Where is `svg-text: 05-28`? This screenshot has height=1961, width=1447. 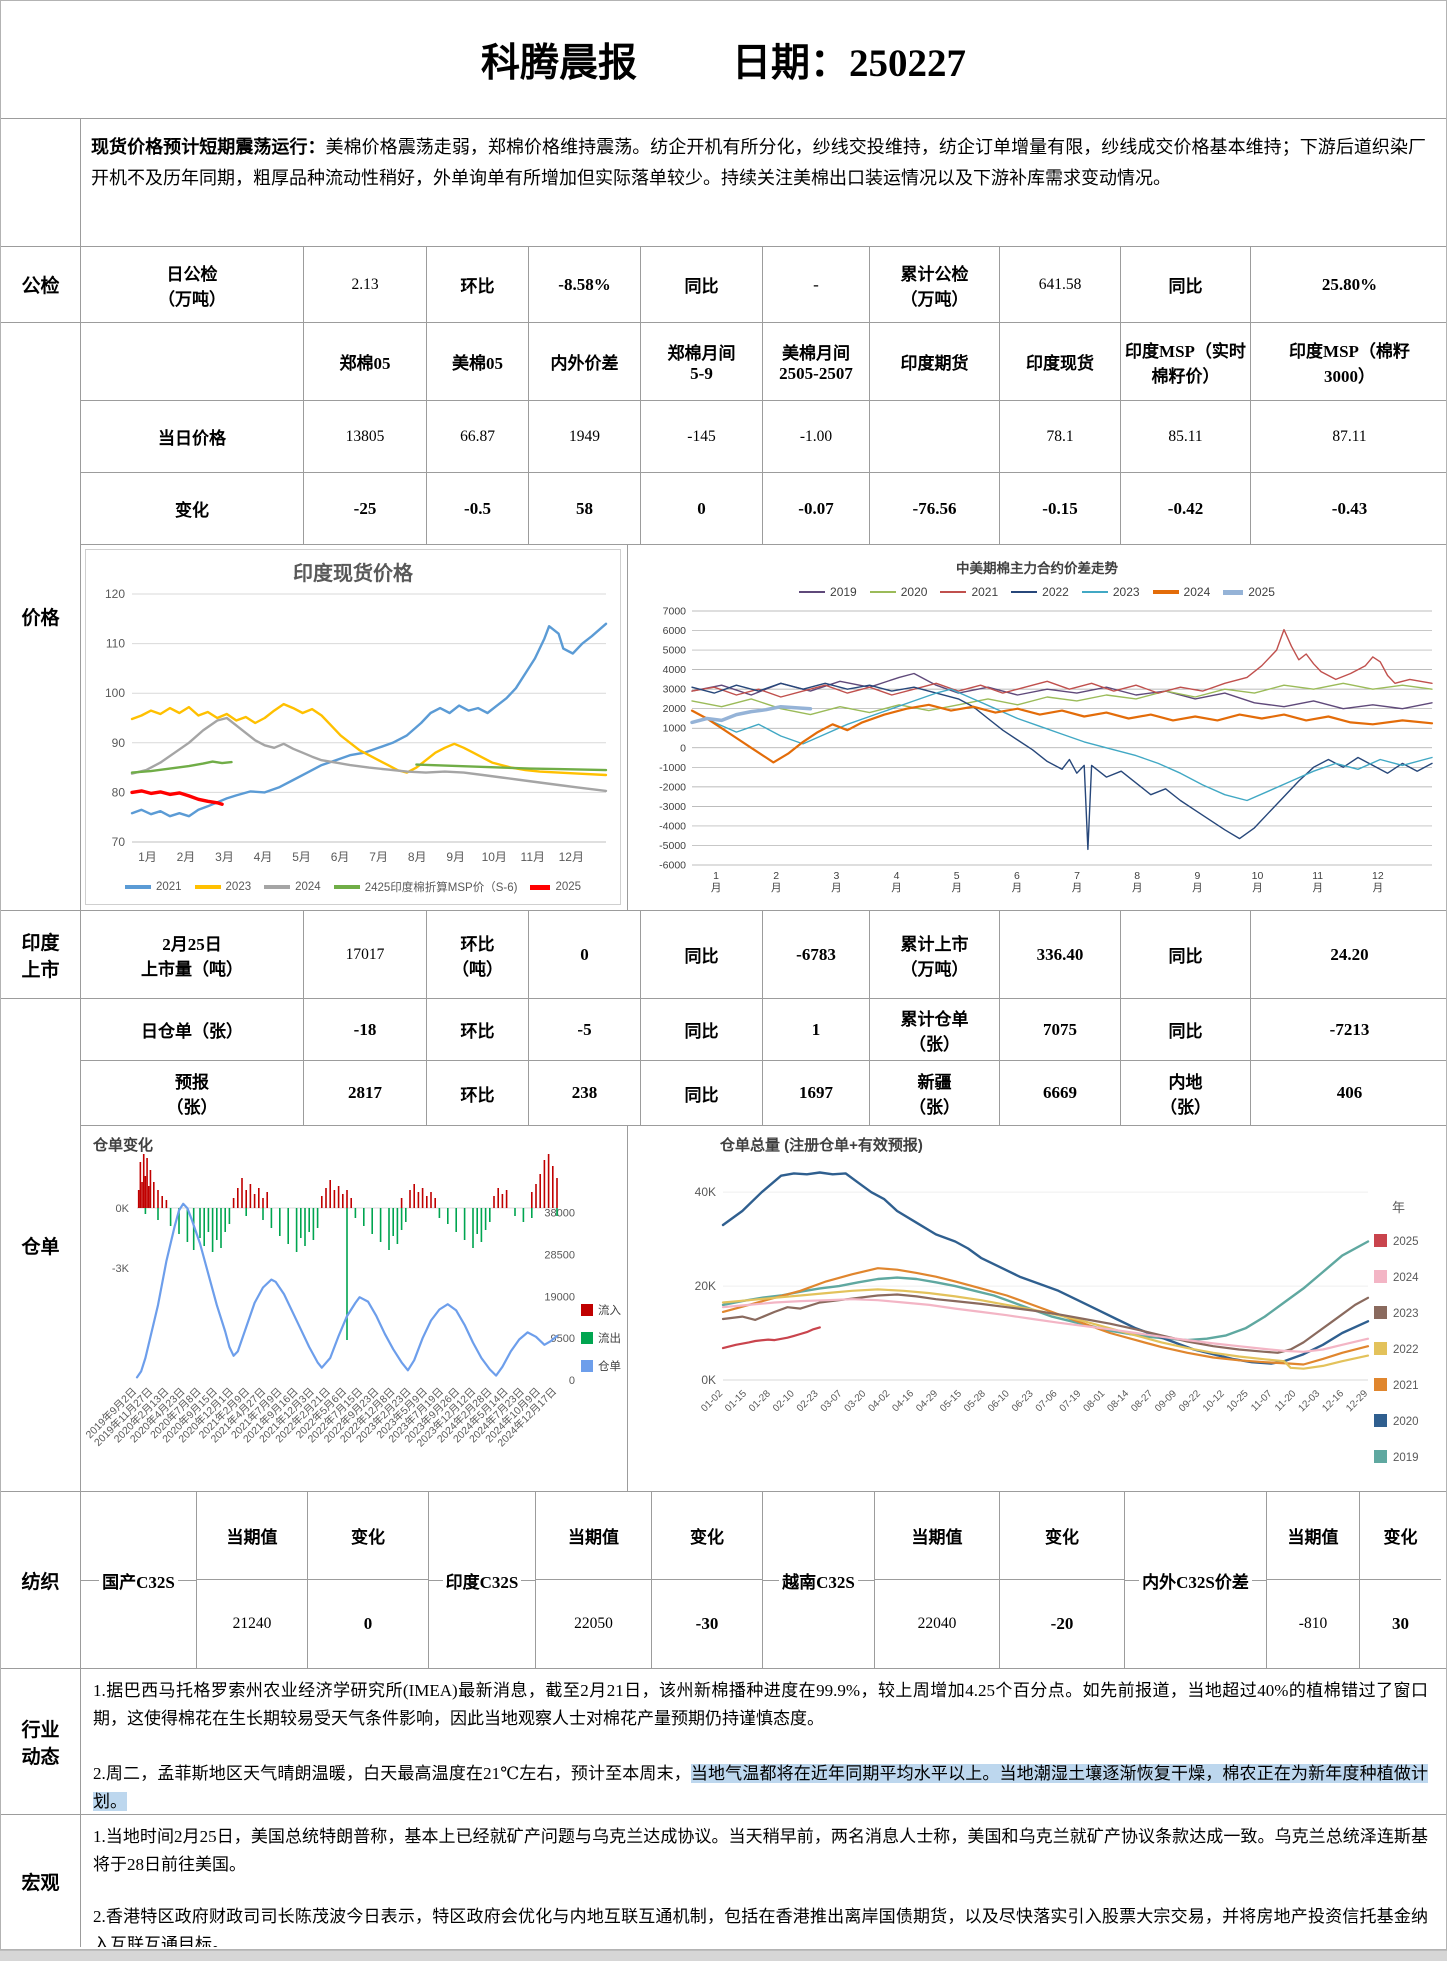
svg-text: 05-28 is located at coordinates (975, 1401).